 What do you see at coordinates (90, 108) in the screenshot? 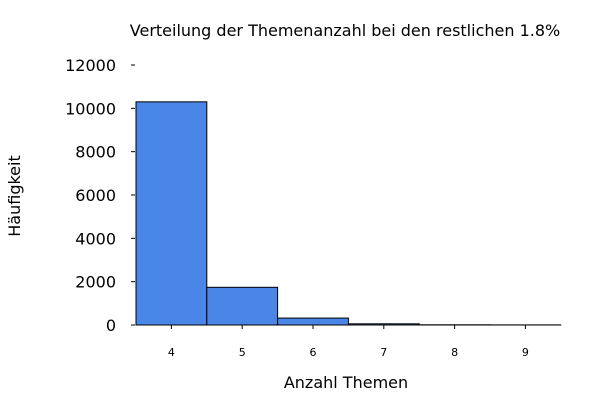
I see `y-tick-label: 10000` at bounding box center [90, 108].